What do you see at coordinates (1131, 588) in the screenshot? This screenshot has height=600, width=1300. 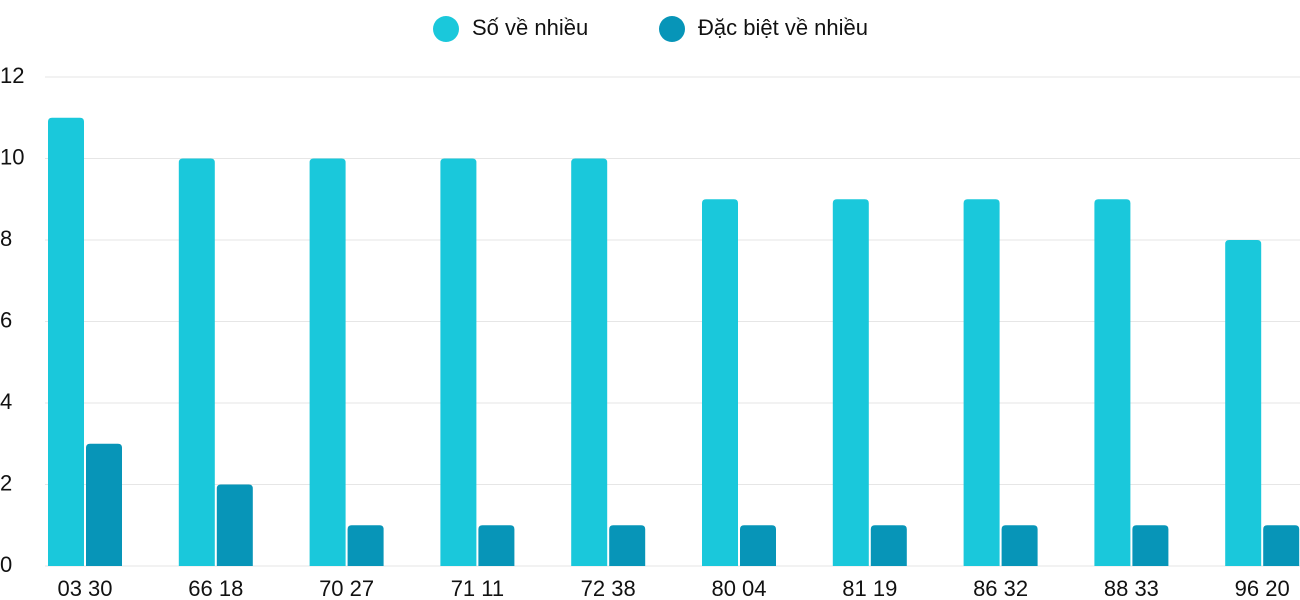 I see `x-tick-label: 88 33` at bounding box center [1131, 588].